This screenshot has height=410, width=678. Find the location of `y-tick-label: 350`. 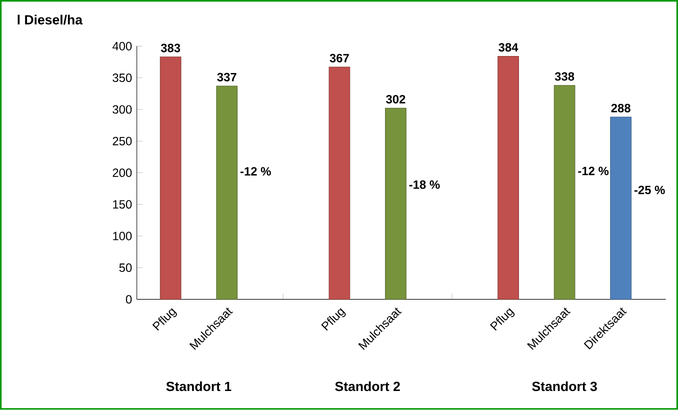

y-tick-label: 350 is located at coordinates (122, 78).